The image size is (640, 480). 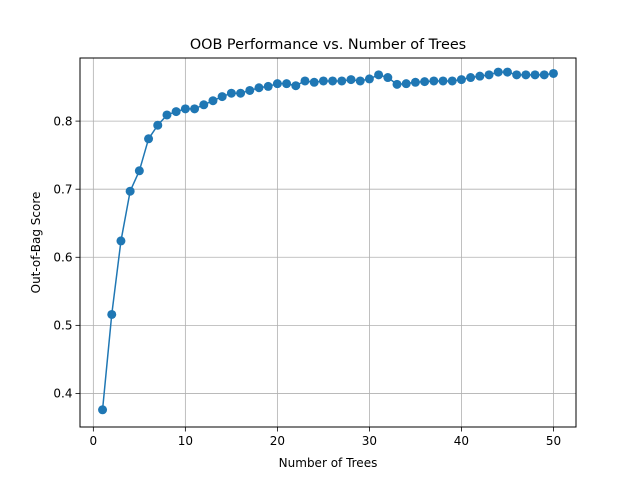 I want to click on y-axis-label: Out-of-Bag Score, so click(x=36, y=243).